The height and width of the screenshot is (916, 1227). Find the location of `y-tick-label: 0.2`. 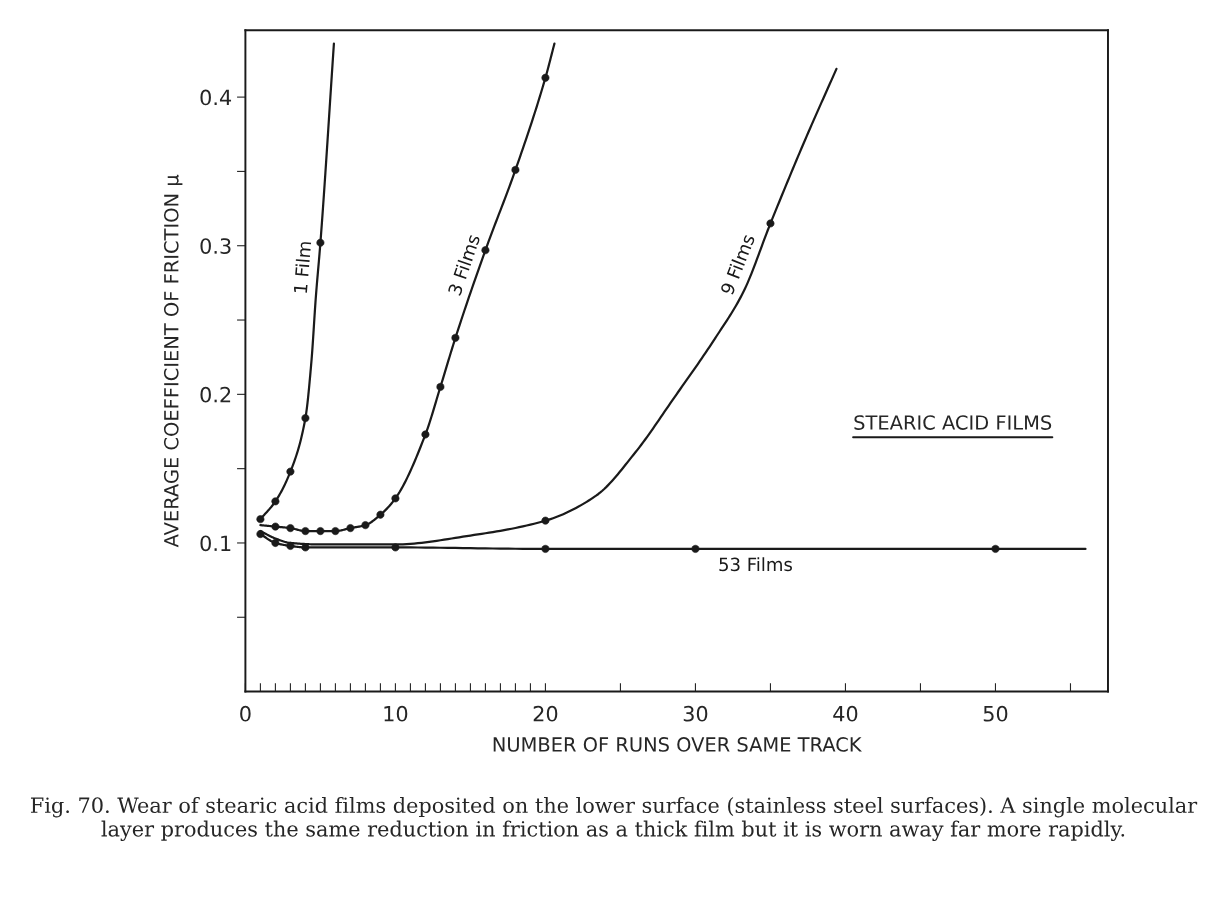

y-tick-label: 0.2 is located at coordinates (215, 394).